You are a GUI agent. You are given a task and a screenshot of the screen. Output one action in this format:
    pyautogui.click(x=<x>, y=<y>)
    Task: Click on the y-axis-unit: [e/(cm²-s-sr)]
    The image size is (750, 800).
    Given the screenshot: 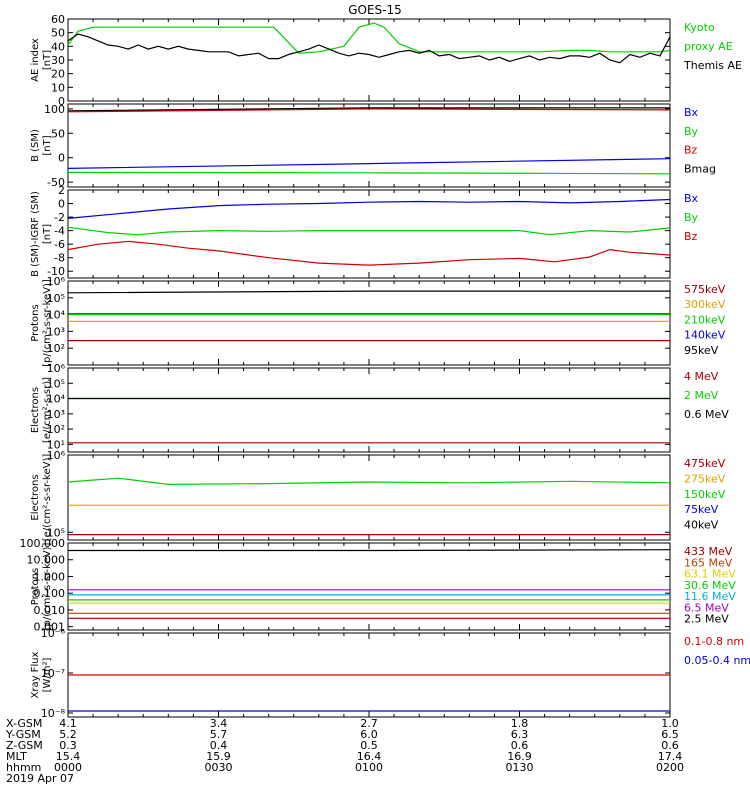 What is the action you would take?
    pyautogui.click(x=47, y=410)
    